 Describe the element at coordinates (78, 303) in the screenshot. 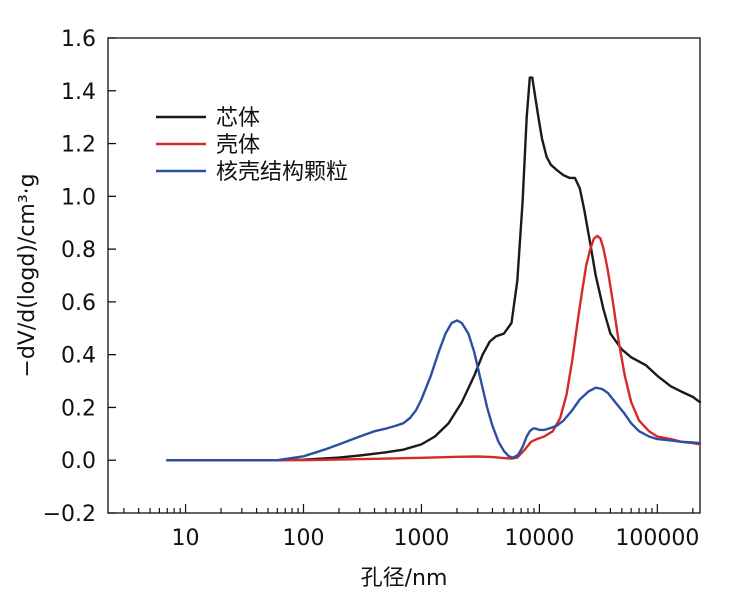

I see `y-tick-label: 0.6` at that location.